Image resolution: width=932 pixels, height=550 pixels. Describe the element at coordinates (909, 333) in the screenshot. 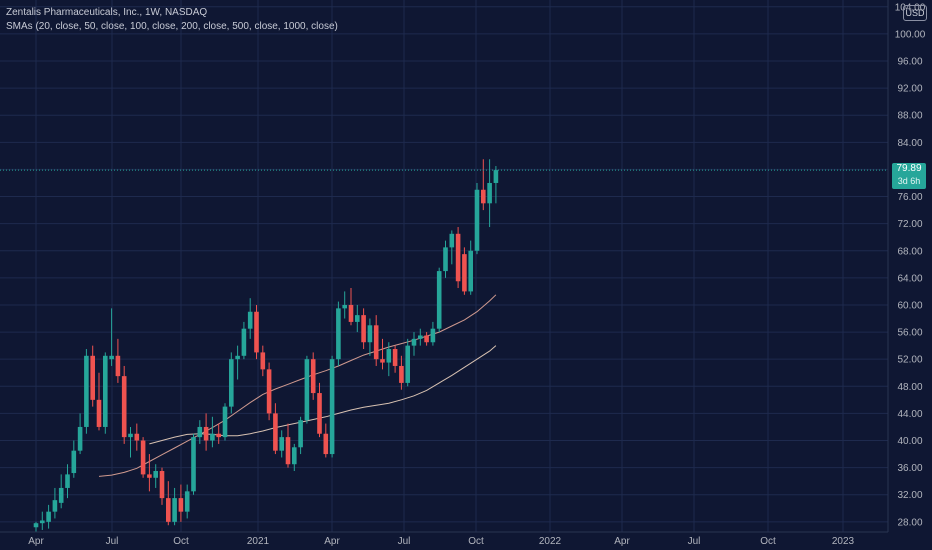

I see `y-tick-label: 56.00` at that location.